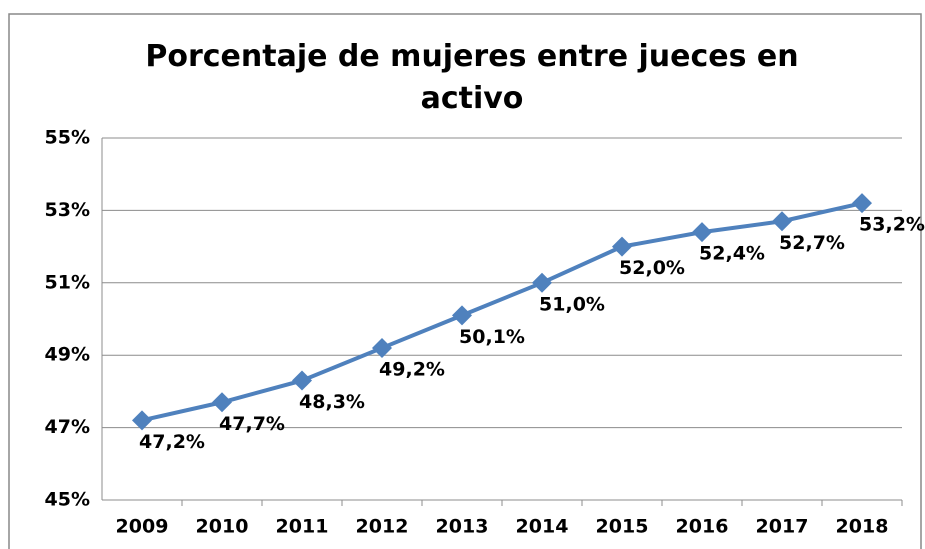  What do you see at coordinates (652, 268) in the screenshot?
I see `data-label: 52,0%` at bounding box center [652, 268].